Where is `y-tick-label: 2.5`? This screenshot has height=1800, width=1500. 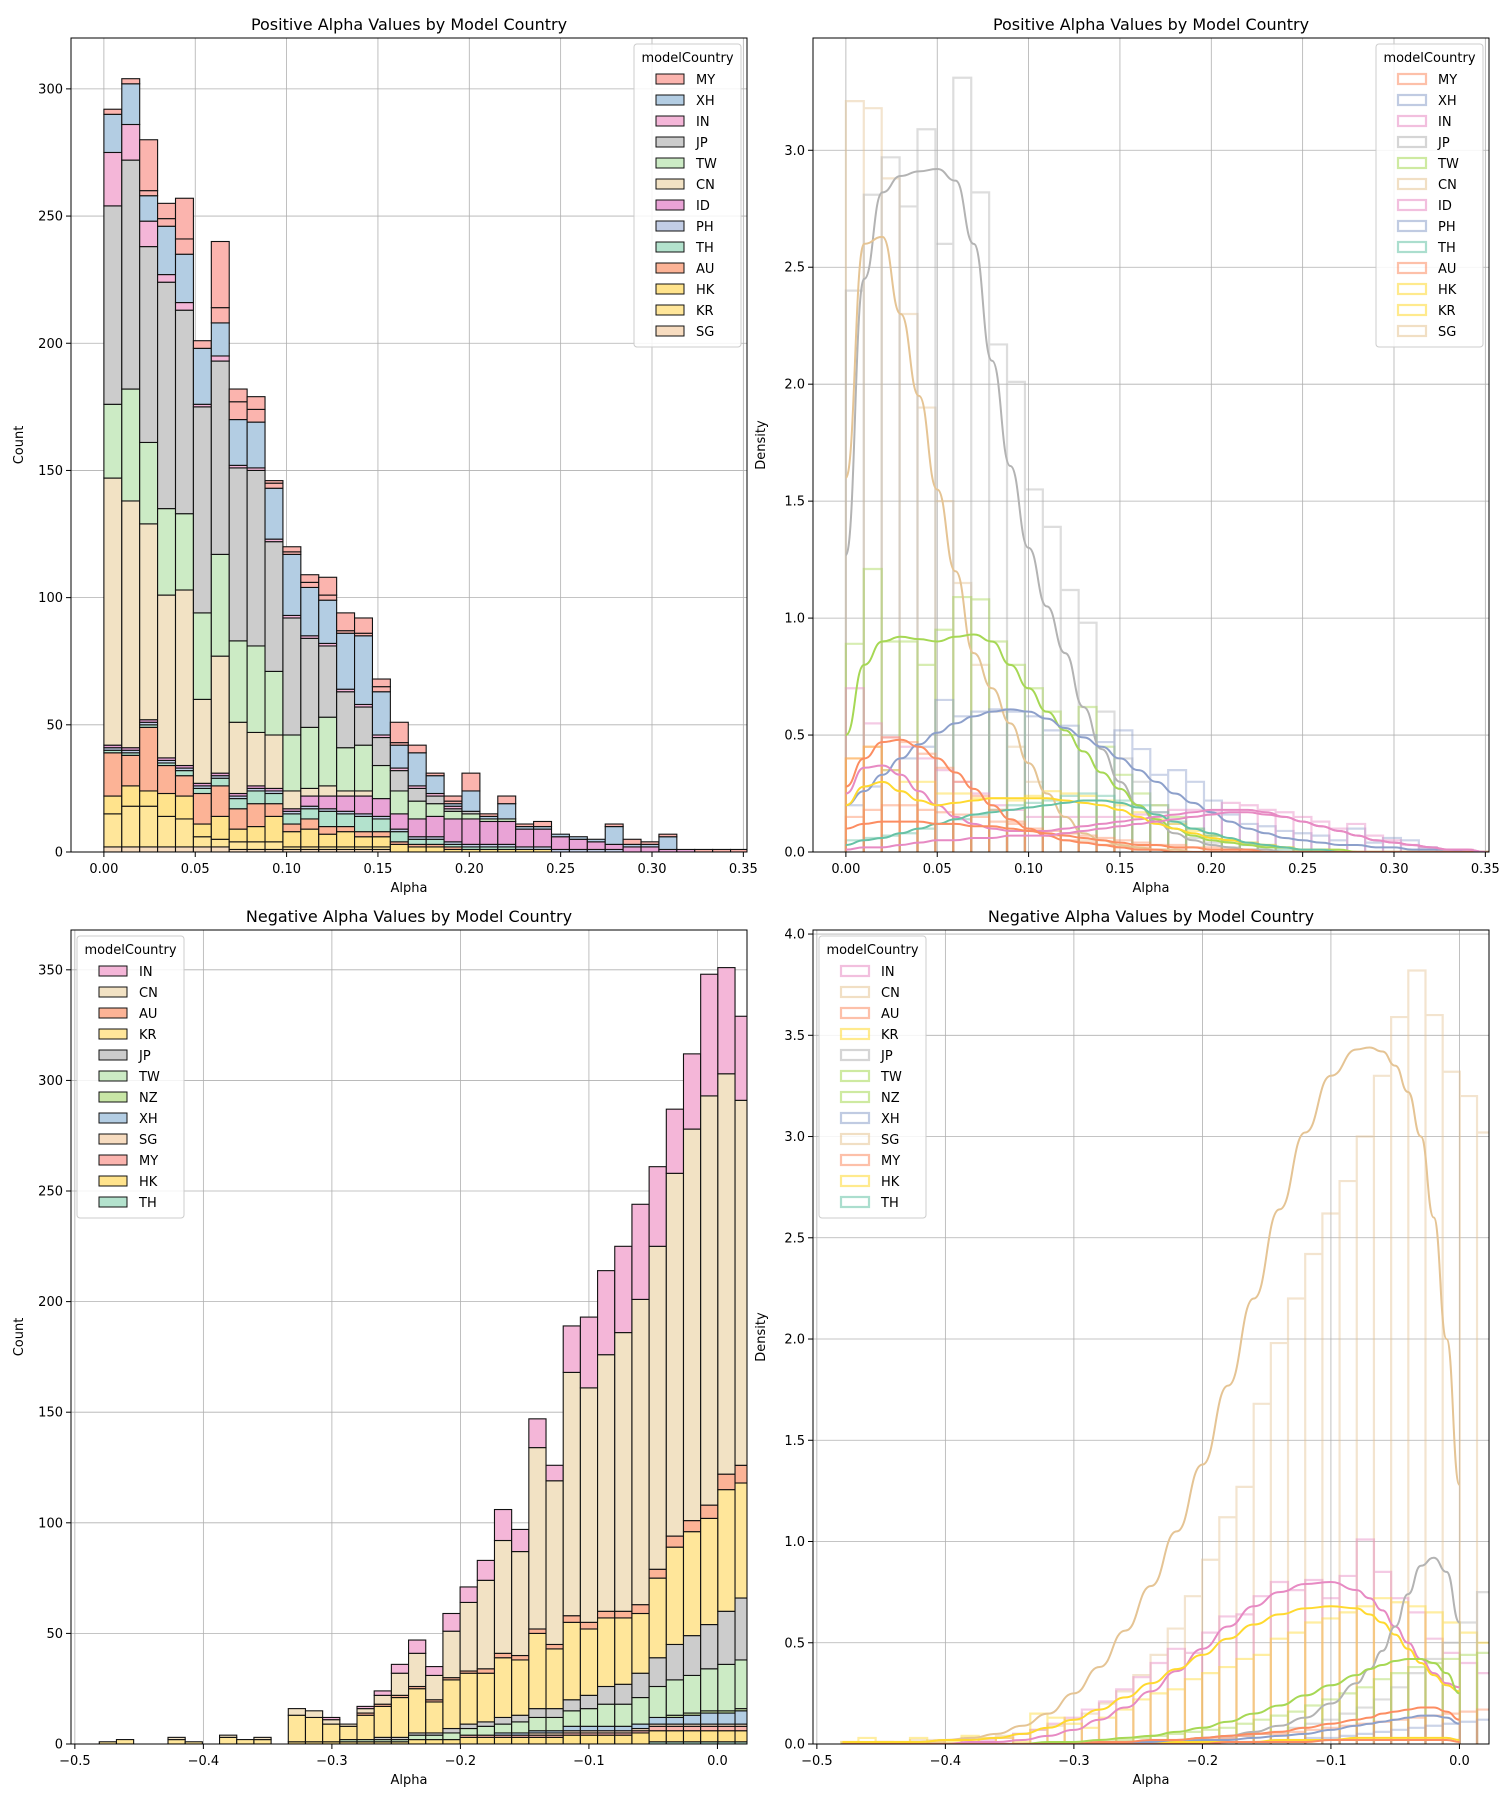
y-tick-label: 2.5 is located at coordinates (794, 1238).